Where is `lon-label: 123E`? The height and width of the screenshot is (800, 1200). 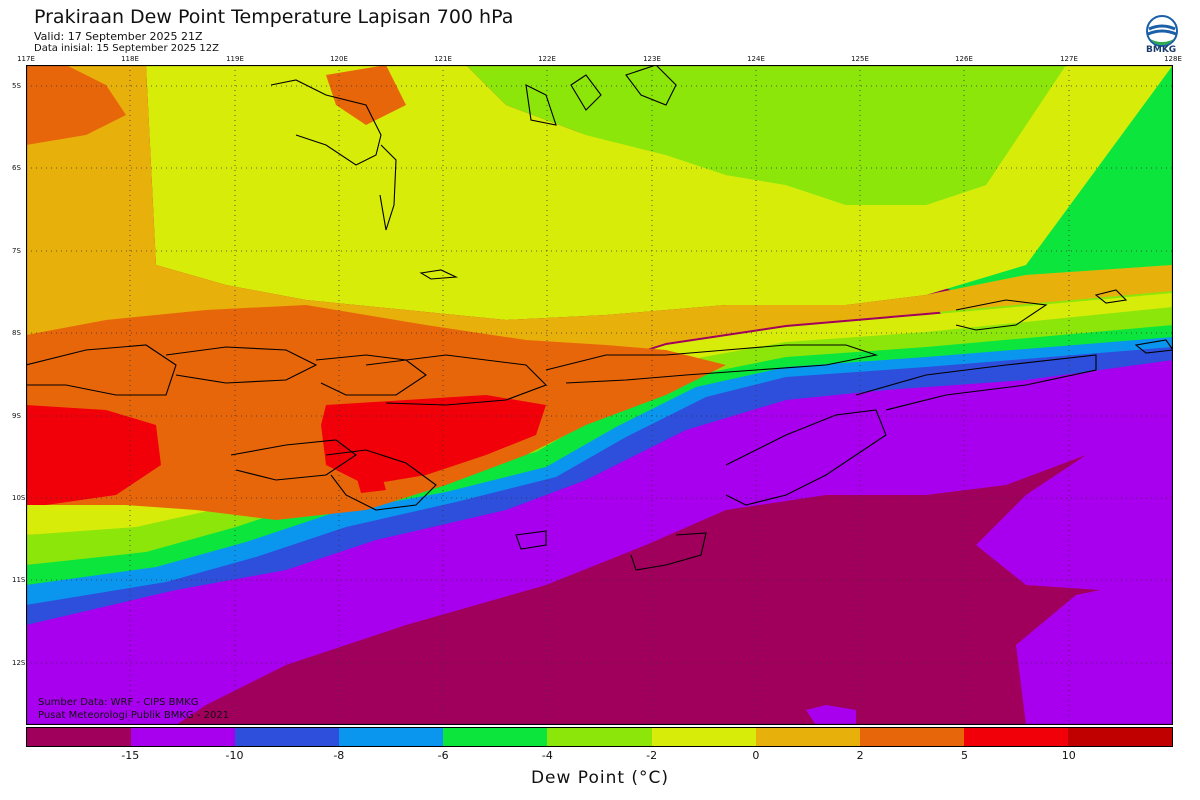
lon-label: 123E is located at coordinates (652, 59).